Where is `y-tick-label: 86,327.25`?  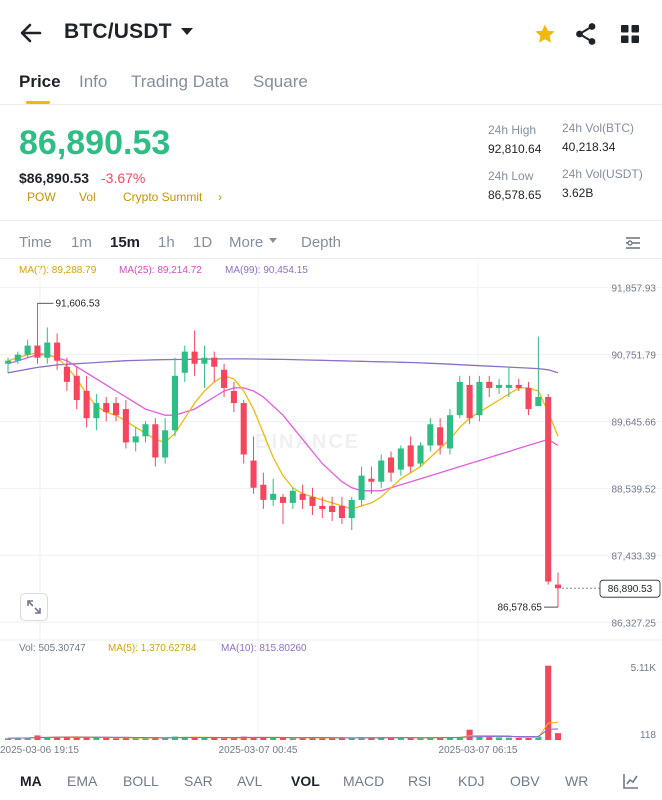
y-tick-label: 86,327.25 is located at coordinates (634, 623).